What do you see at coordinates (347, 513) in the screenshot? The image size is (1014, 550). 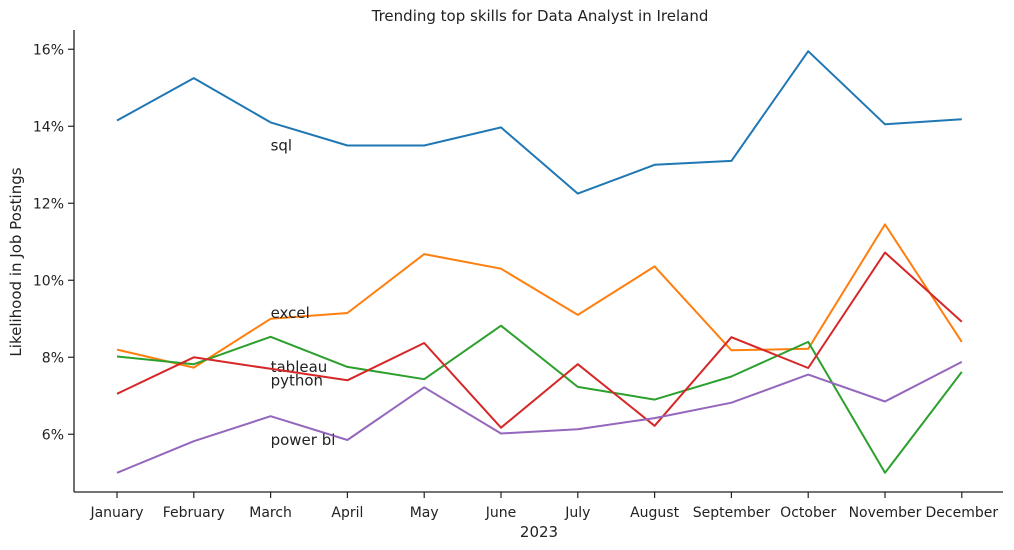 I see `x-tick-label: April` at bounding box center [347, 513].